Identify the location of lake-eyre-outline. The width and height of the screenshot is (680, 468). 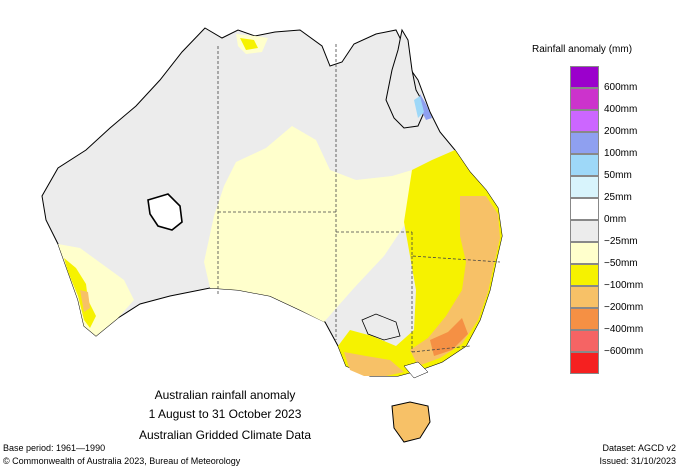
(381, 327).